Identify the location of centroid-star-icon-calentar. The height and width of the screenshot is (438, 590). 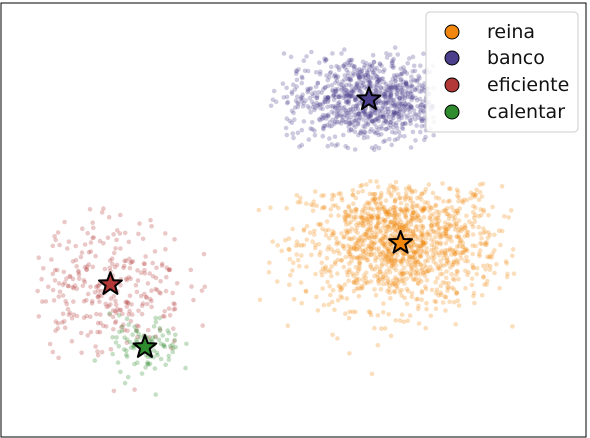
(145, 346).